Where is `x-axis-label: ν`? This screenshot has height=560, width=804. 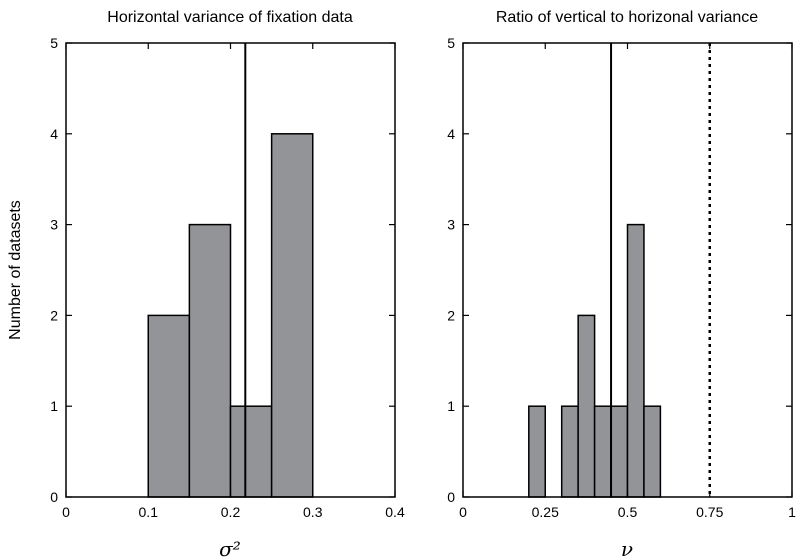
x-axis-label: ν is located at coordinates (627, 548).